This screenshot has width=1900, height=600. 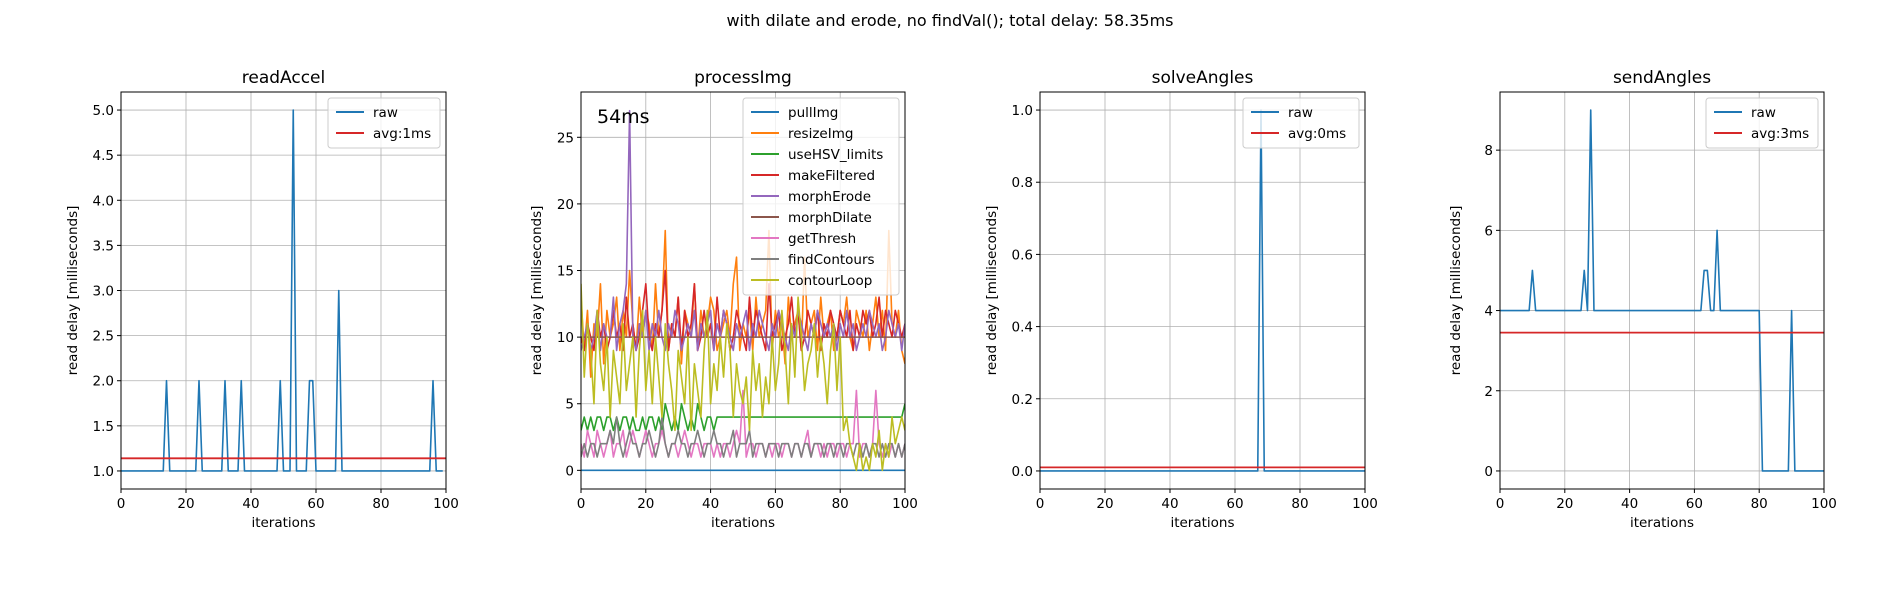 What do you see at coordinates (743, 377) in the screenshot?
I see `series-line-contourLoop` at bounding box center [743, 377].